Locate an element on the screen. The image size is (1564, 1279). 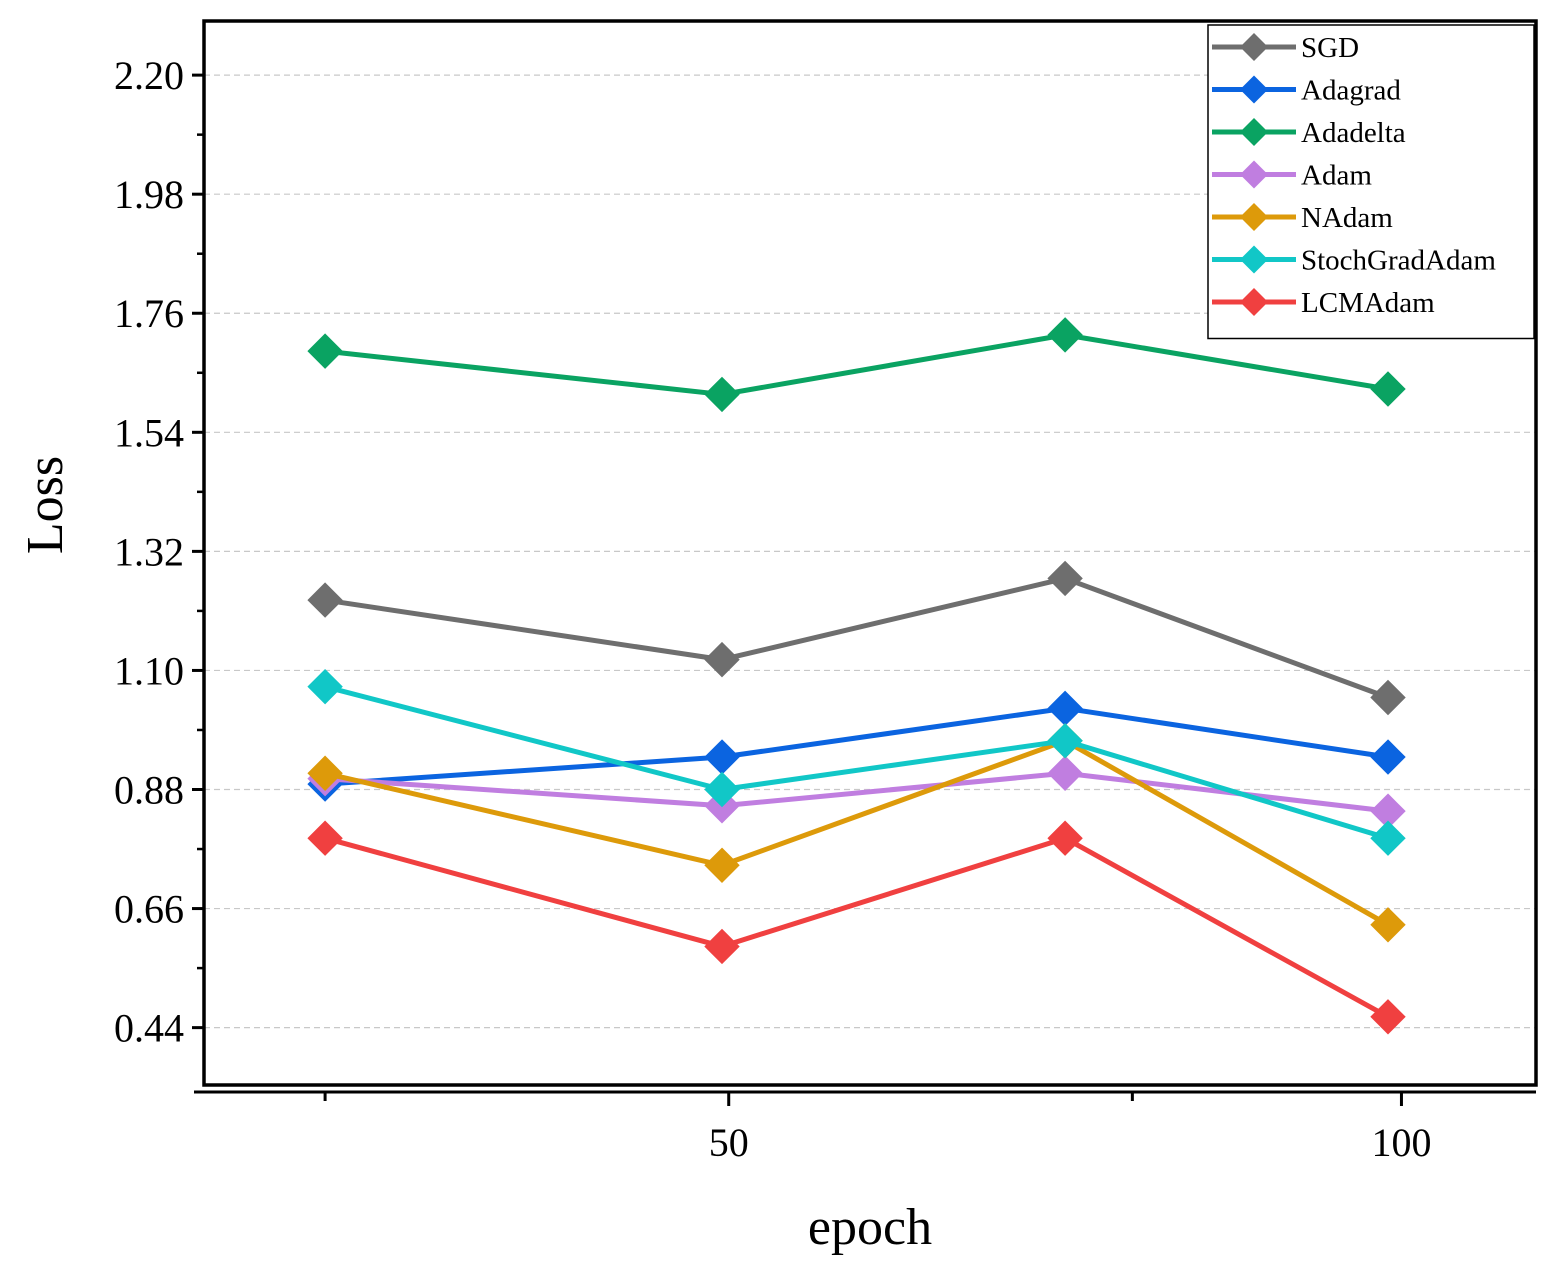
series-line-nadam is located at coordinates (857, 832).